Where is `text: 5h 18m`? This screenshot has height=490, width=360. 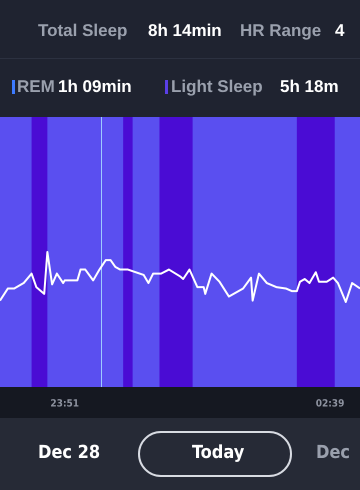
text: 5h 18m is located at coordinates (309, 87).